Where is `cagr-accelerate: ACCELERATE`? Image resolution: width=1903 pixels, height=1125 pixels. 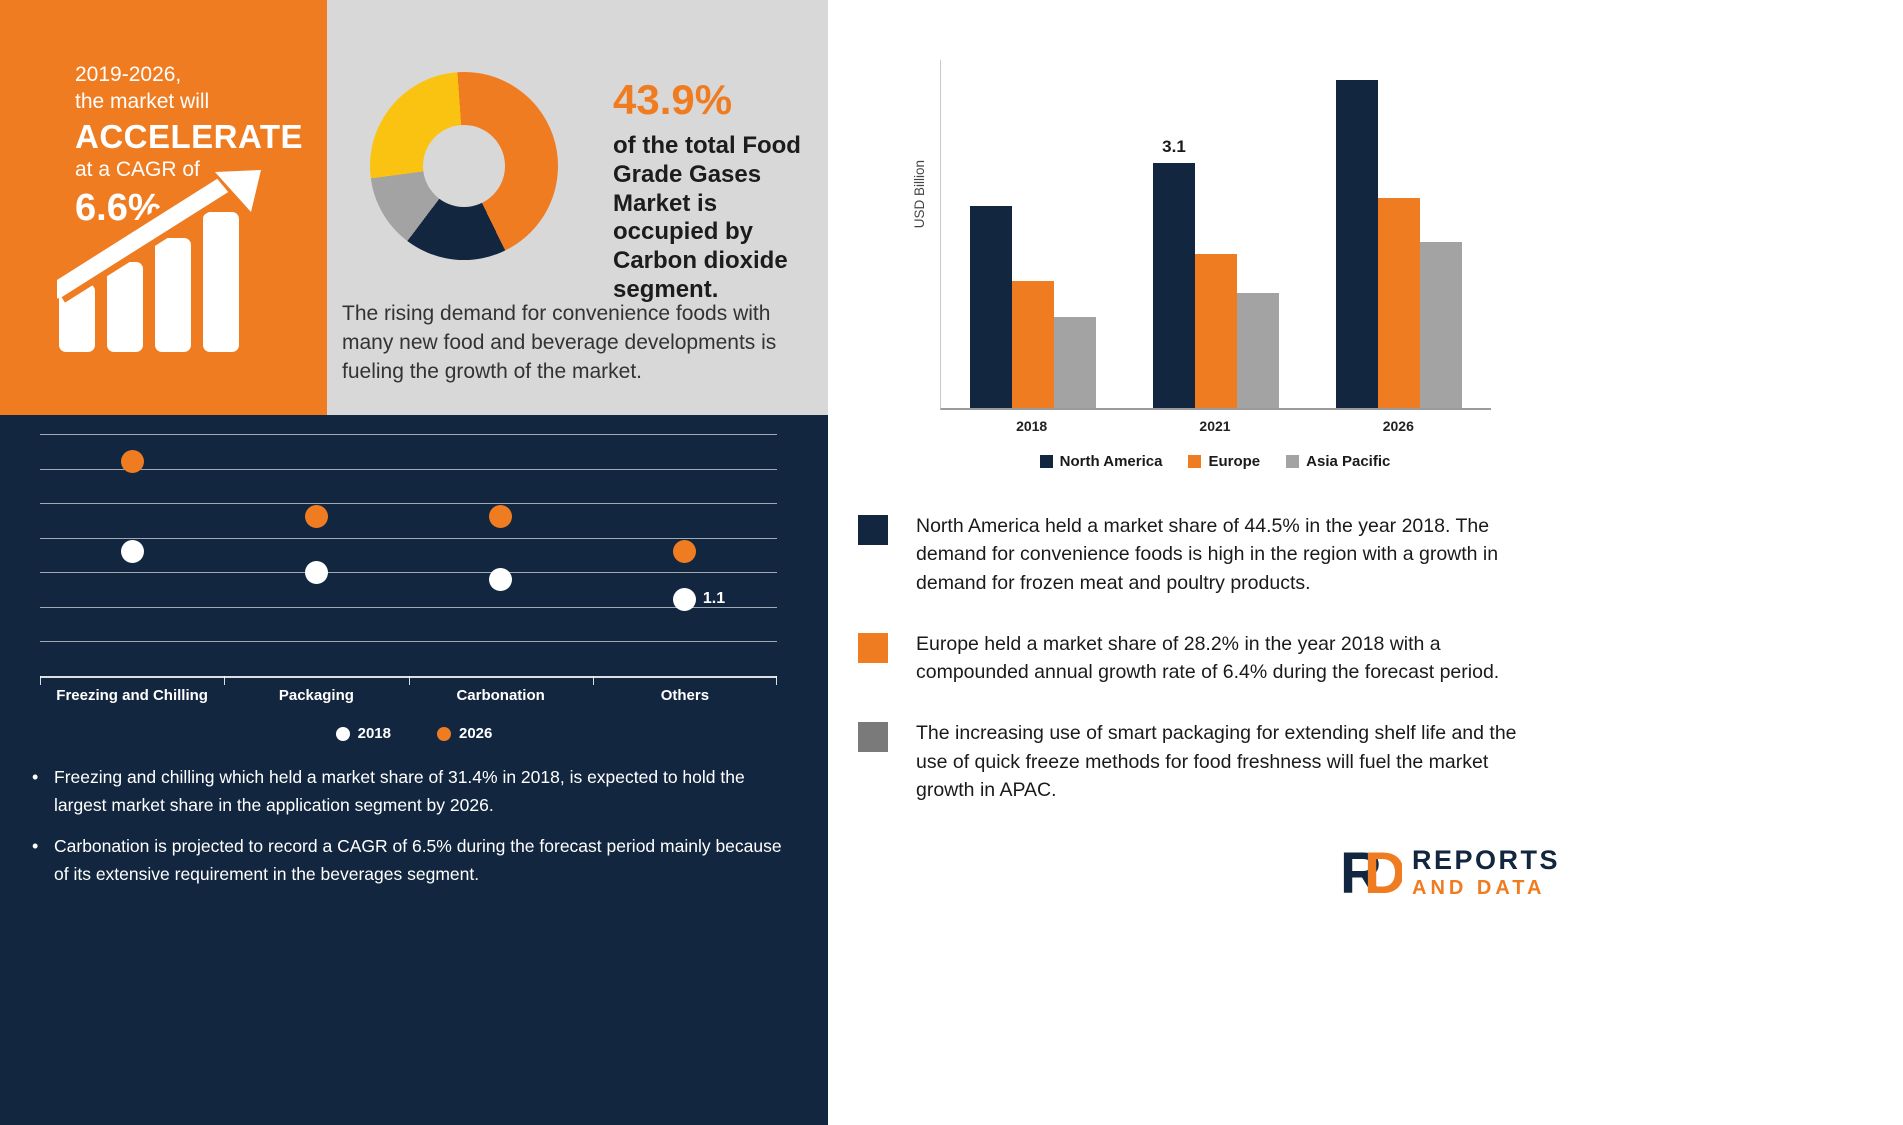 cagr-accelerate: ACCELERATE is located at coordinates (189, 136).